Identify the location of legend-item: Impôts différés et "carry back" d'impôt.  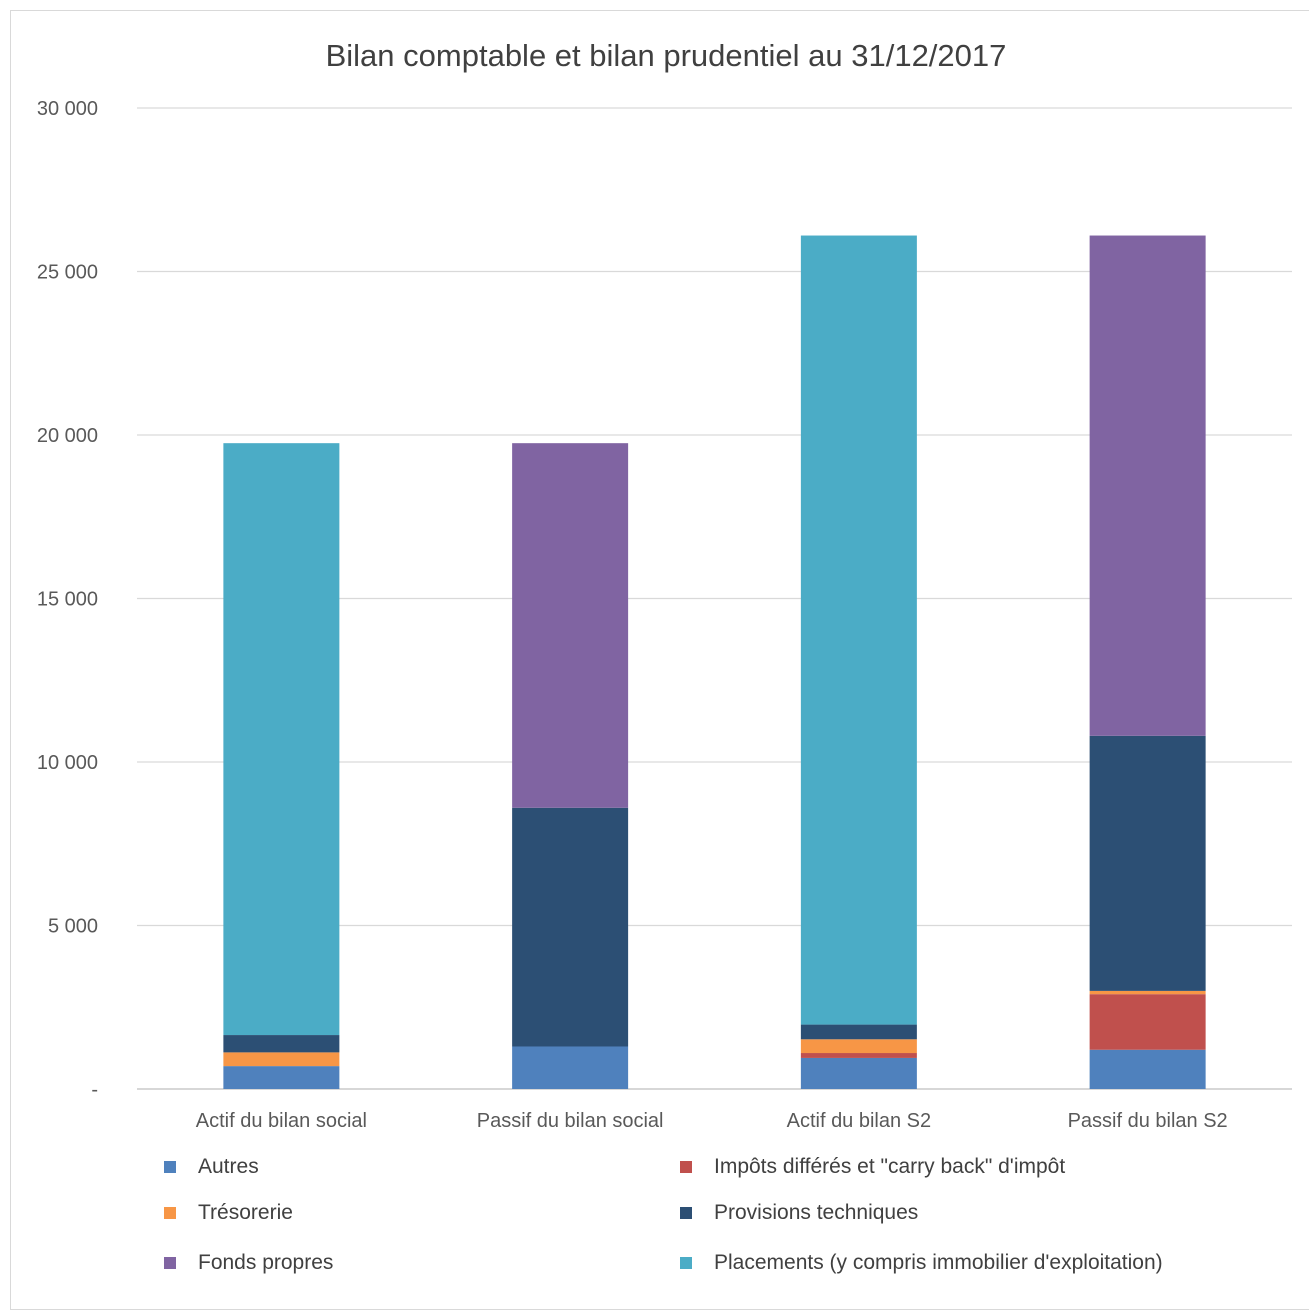
(872, 1167).